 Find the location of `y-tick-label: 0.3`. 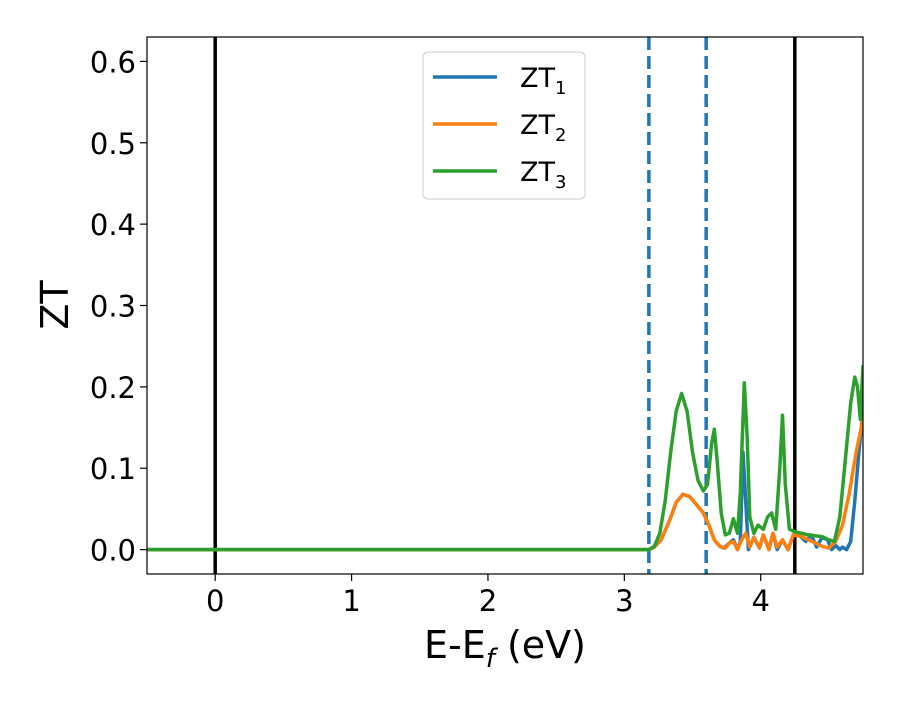

y-tick-label: 0.3 is located at coordinates (113, 307).